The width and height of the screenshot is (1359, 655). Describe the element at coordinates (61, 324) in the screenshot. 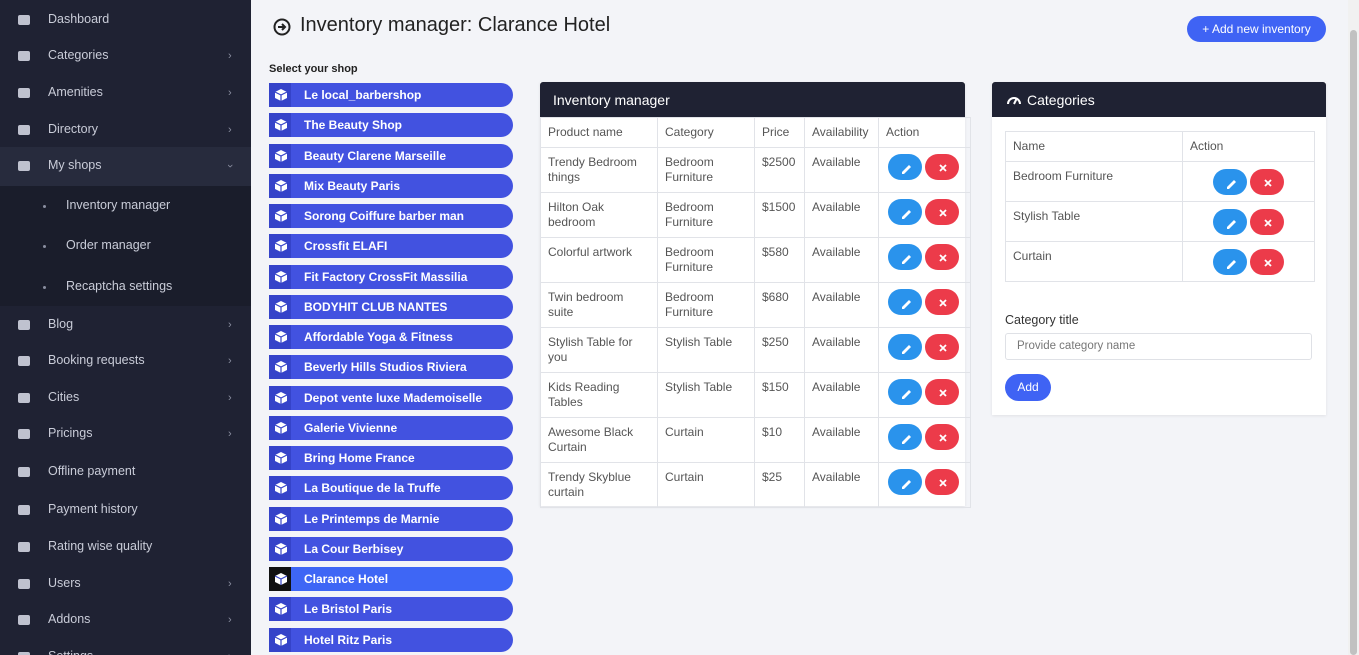

I see `menu-item: Blog` at that location.